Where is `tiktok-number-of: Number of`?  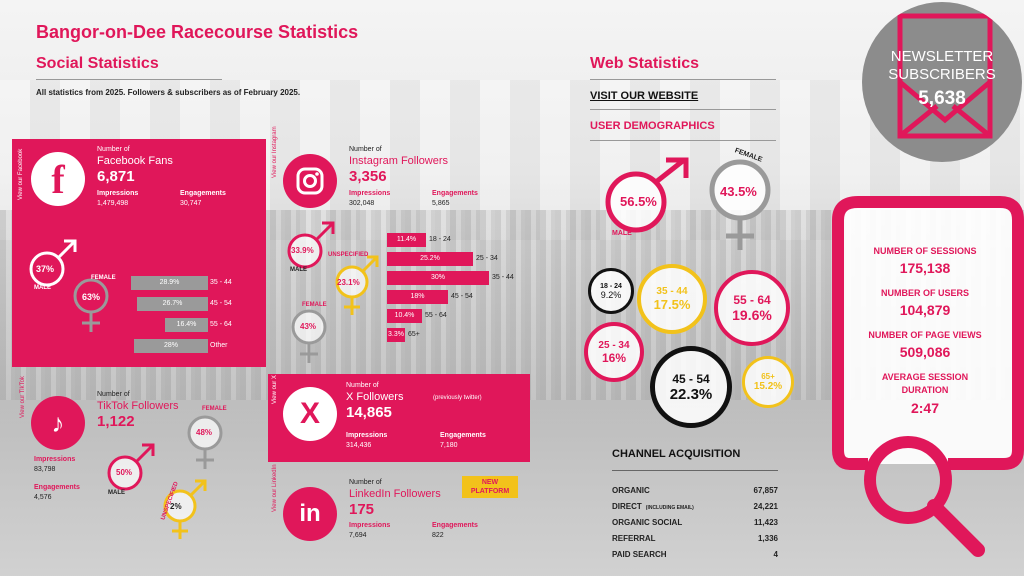
tiktok-number-of: Number of is located at coordinates (113, 394).